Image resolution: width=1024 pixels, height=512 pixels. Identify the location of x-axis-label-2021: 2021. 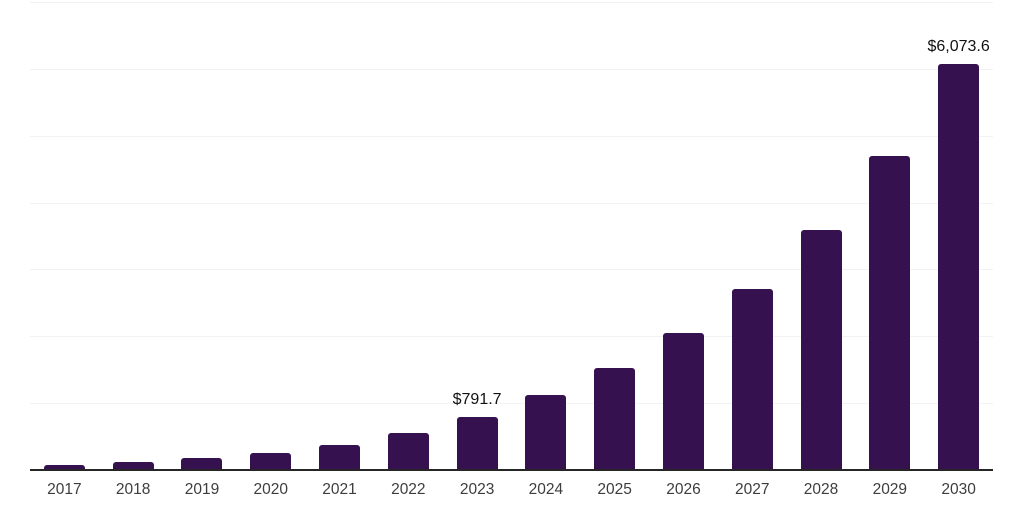
(339, 489).